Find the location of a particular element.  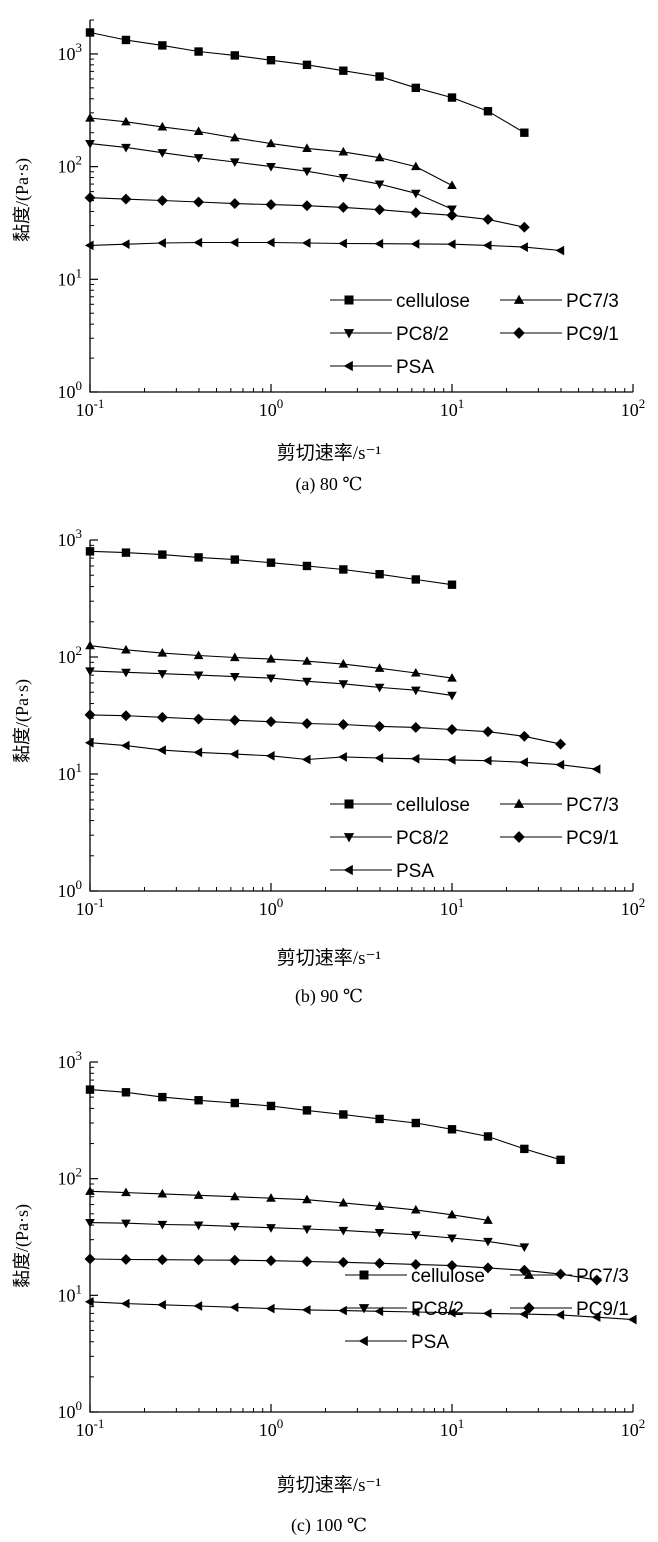

legend-label: PC9/1 is located at coordinates (602, 1309).